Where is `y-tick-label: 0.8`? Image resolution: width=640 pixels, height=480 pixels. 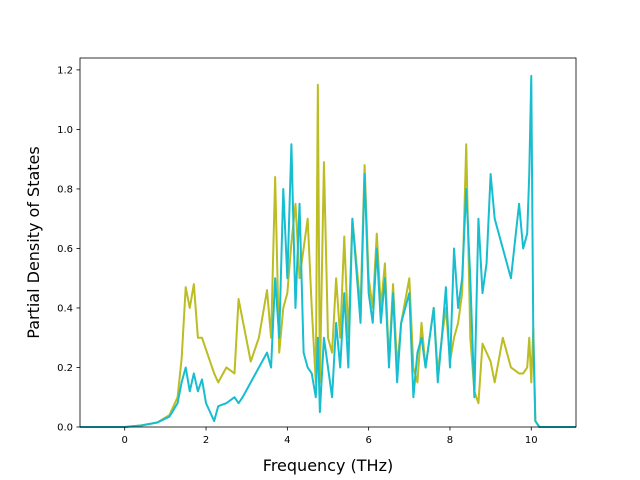
y-tick-label: 0.8 is located at coordinates (65, 189).